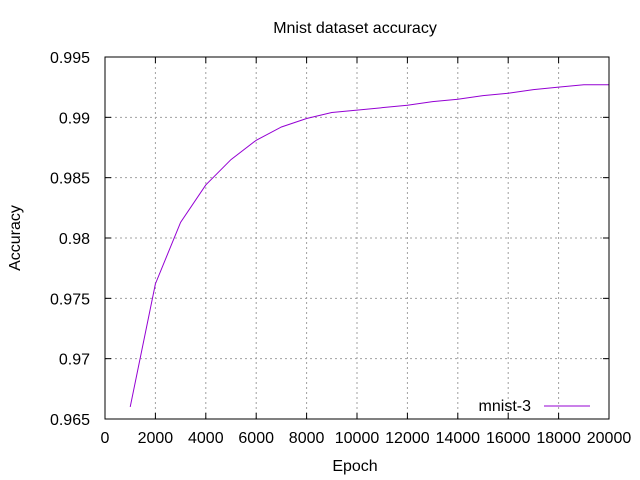 The image size is (640, 480). Describe the element at coordinates (505, 406) in the screenshot. I see `legend-label: mnist-3` at that location.